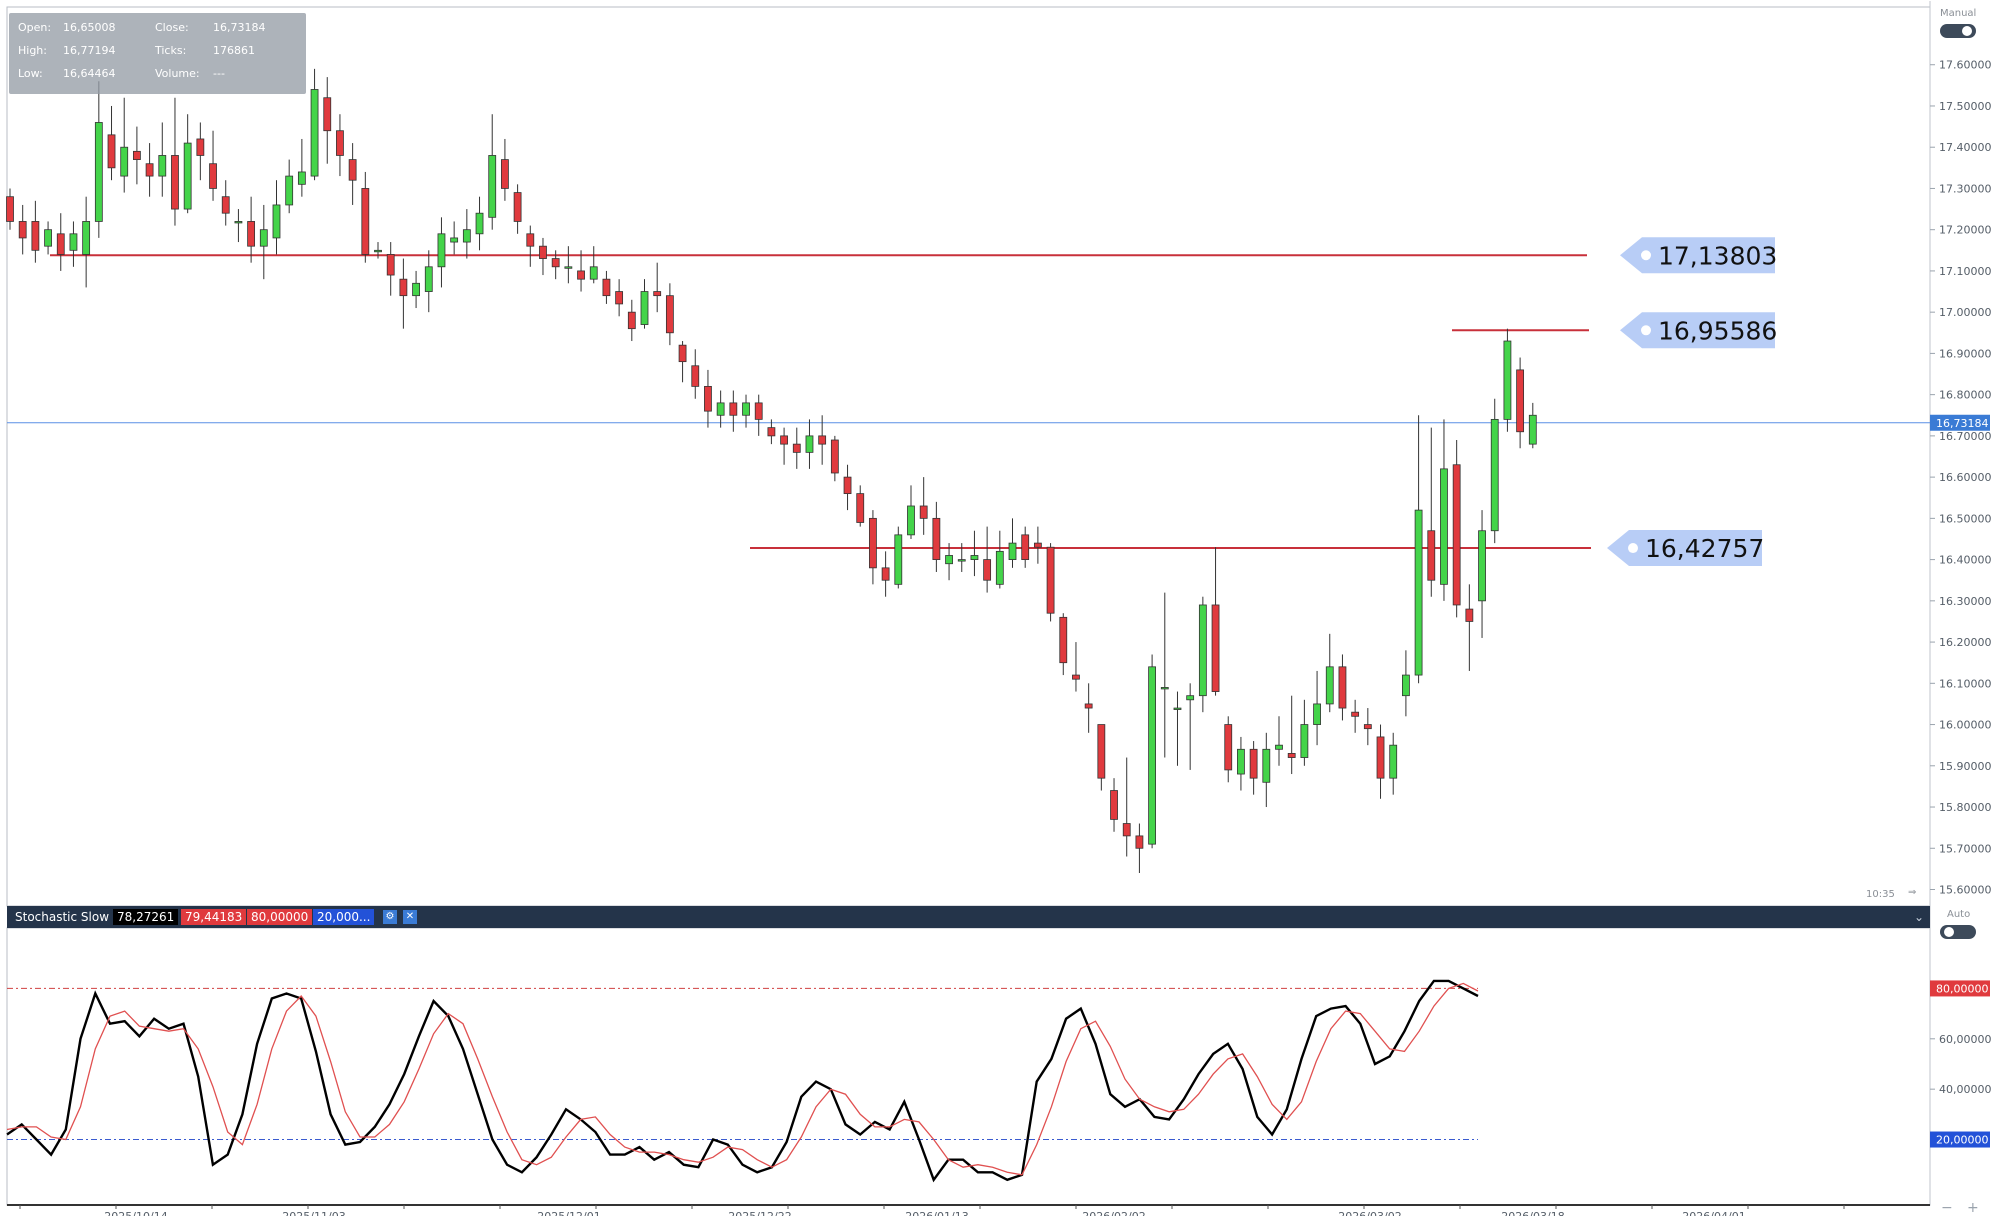 Image resolution: width=1996 pixels, height=1216 pixels. Describe the element at coordinates (390, 917) in the screenshot. I see `settings-icon: ⚙` at that location.